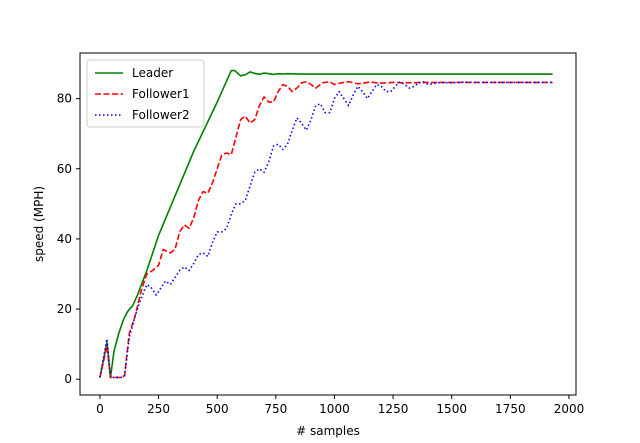 This screenshot has width=640, height=443. What do you see at coordinates (158, 409) in the screenshot?
I see `x-tick-label: 250` at bounding box center [158, 409].